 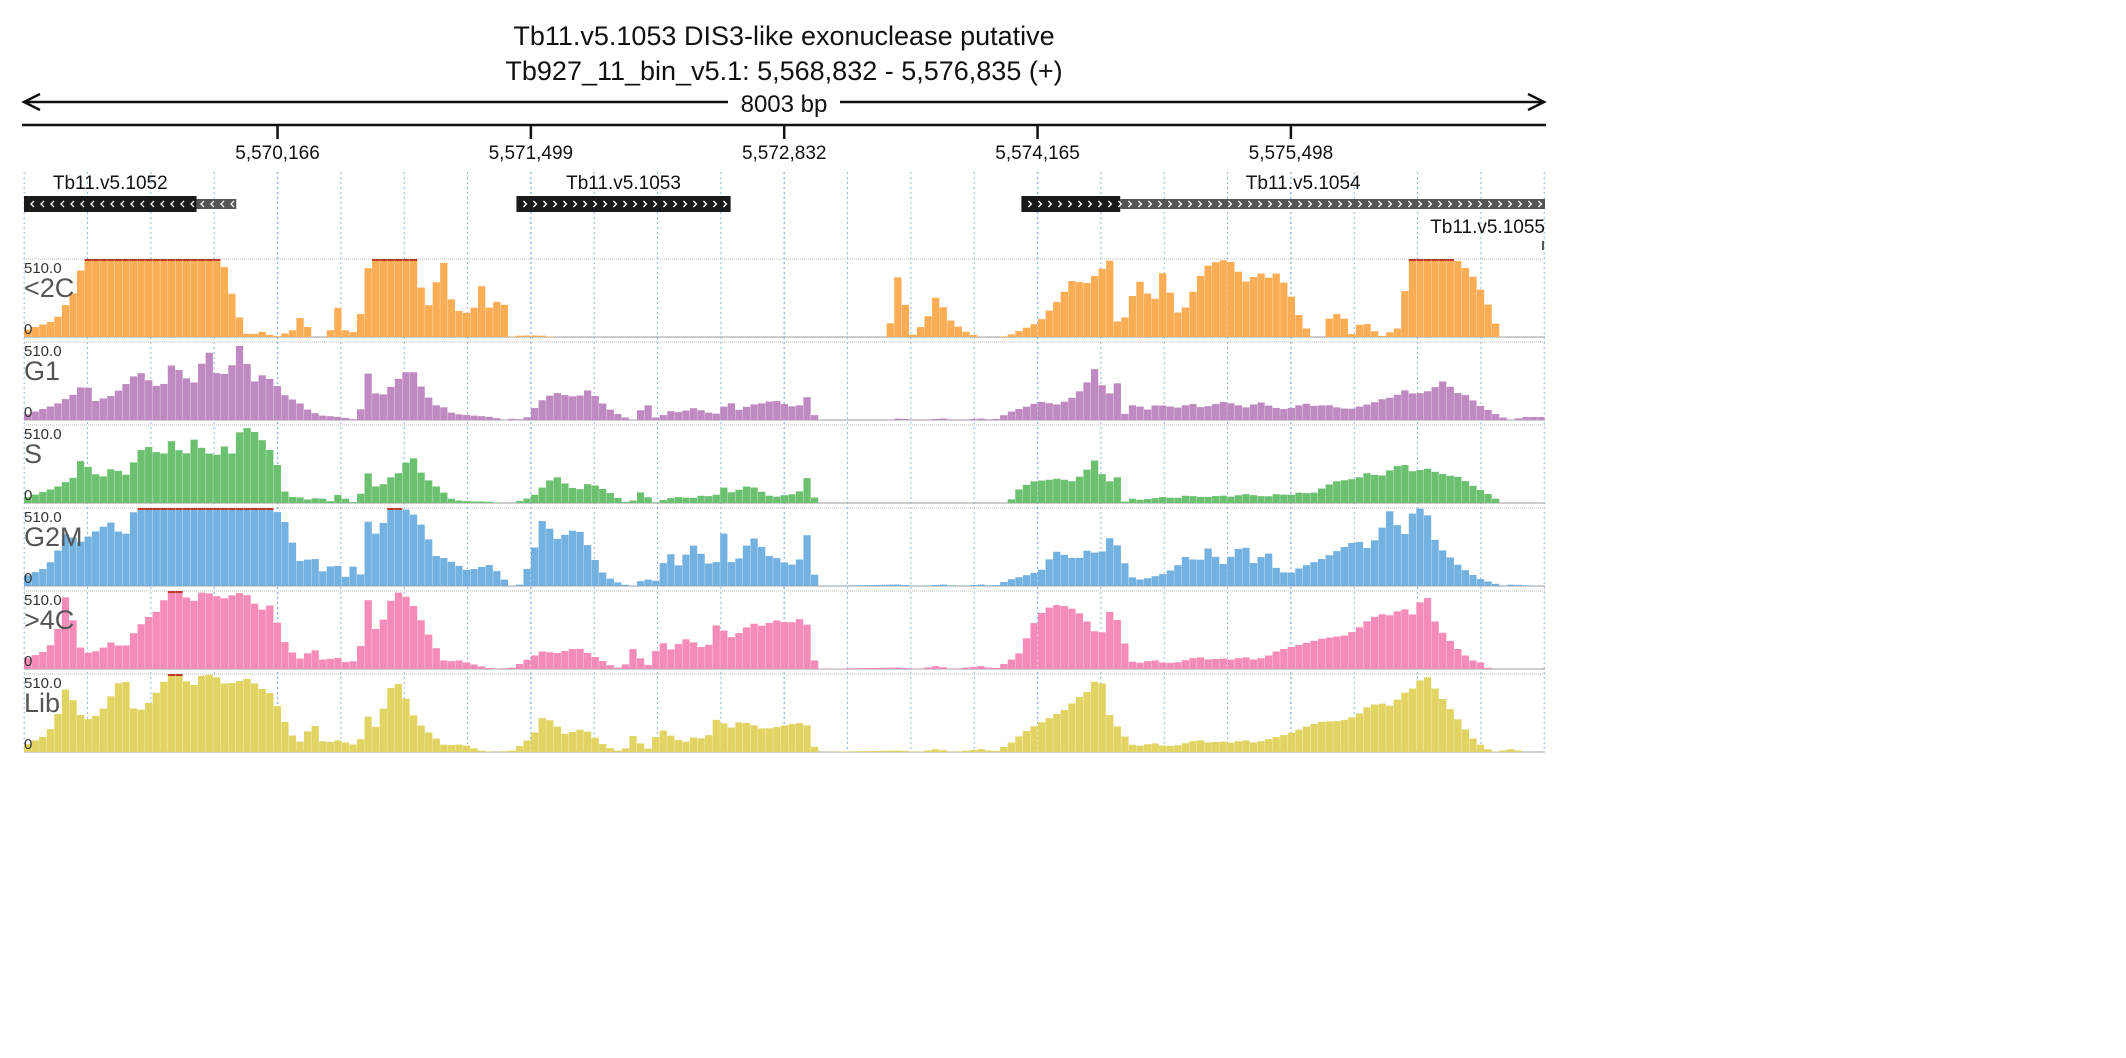 I want to click on track-max-label: 510.0, so click(x=43, y=517).